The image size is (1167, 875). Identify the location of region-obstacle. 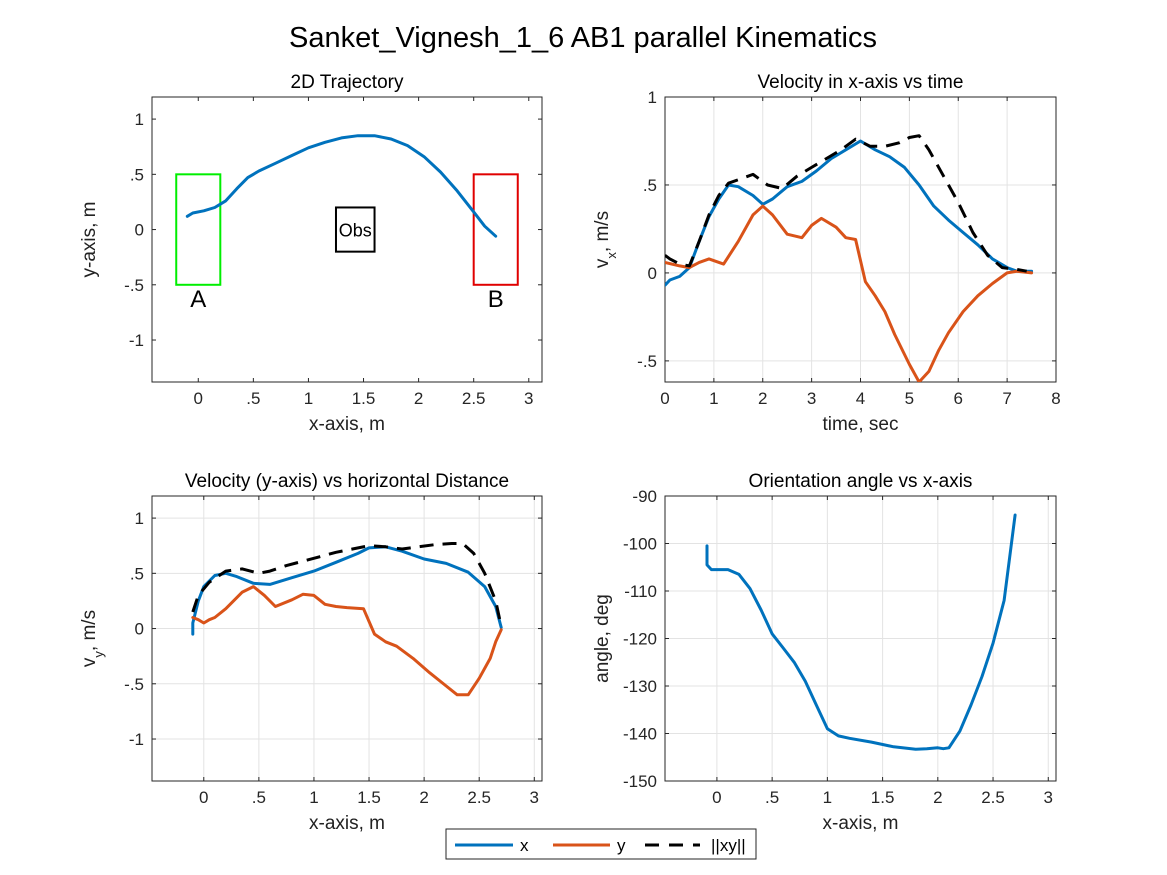
(355, 229).